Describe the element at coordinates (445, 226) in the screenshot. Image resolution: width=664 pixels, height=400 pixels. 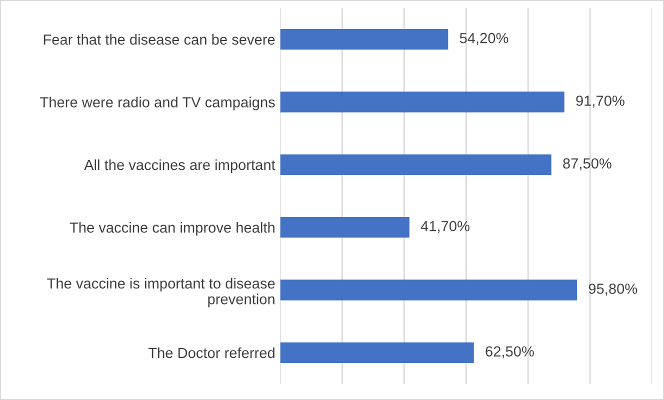
I see `data-label: 41,70%` at that location.